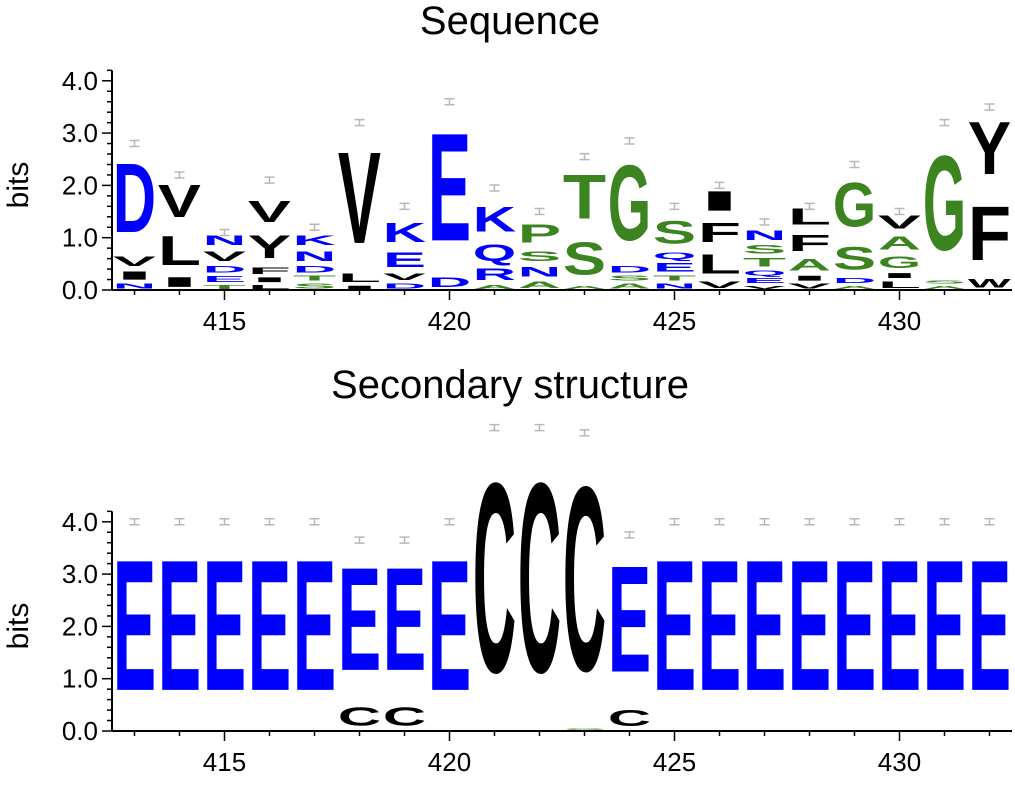 The height and width of the screenshot is (786, 1015). What do you see at coordinates (224, 762) in the screenshot?
I see `x-tick-label: 415` at bounding box center [224, 762].